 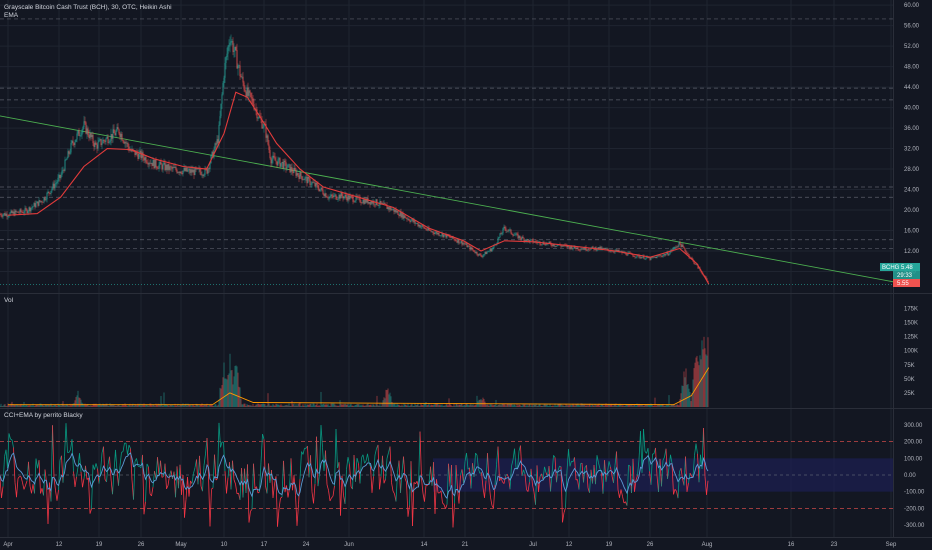 I want to click on volume-pane-label: Vol, so click(x=9, y=300).